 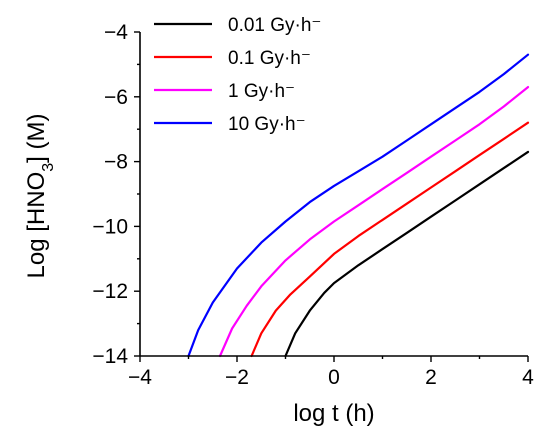 What do you see at coordinates (36, 225) in the screenshot?
I see `y-axis-title-main: Log [HNO` at bounding box center [36, 225].